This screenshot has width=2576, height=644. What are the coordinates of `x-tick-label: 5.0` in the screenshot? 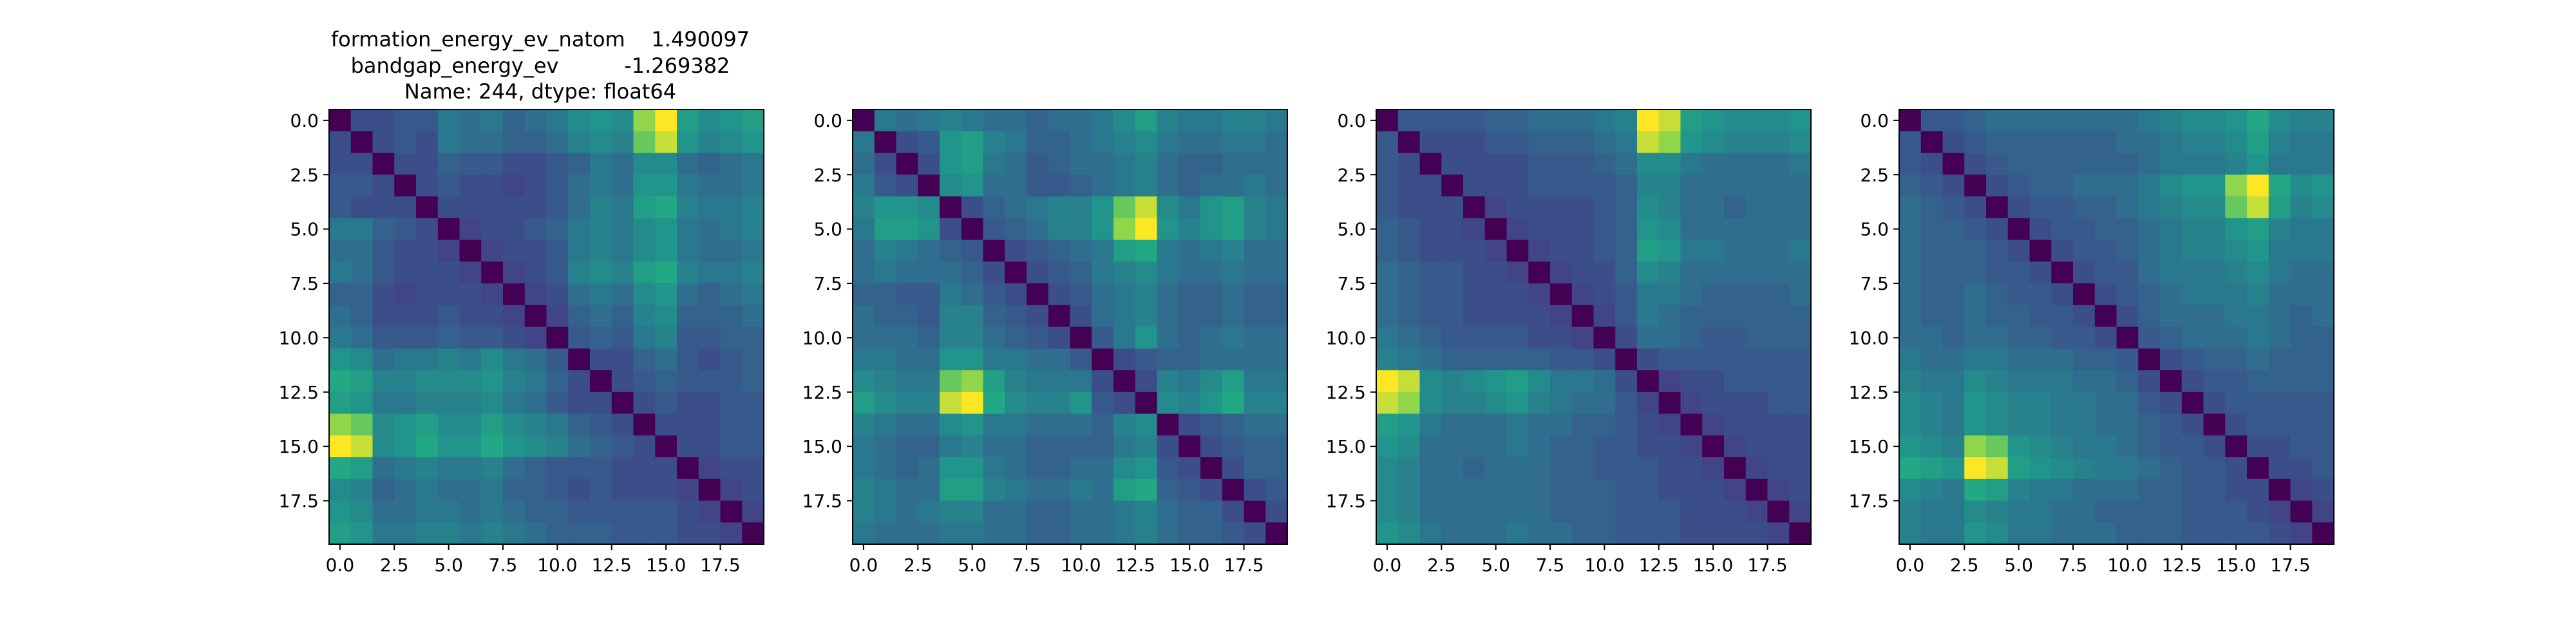 It's located at (973, 565).